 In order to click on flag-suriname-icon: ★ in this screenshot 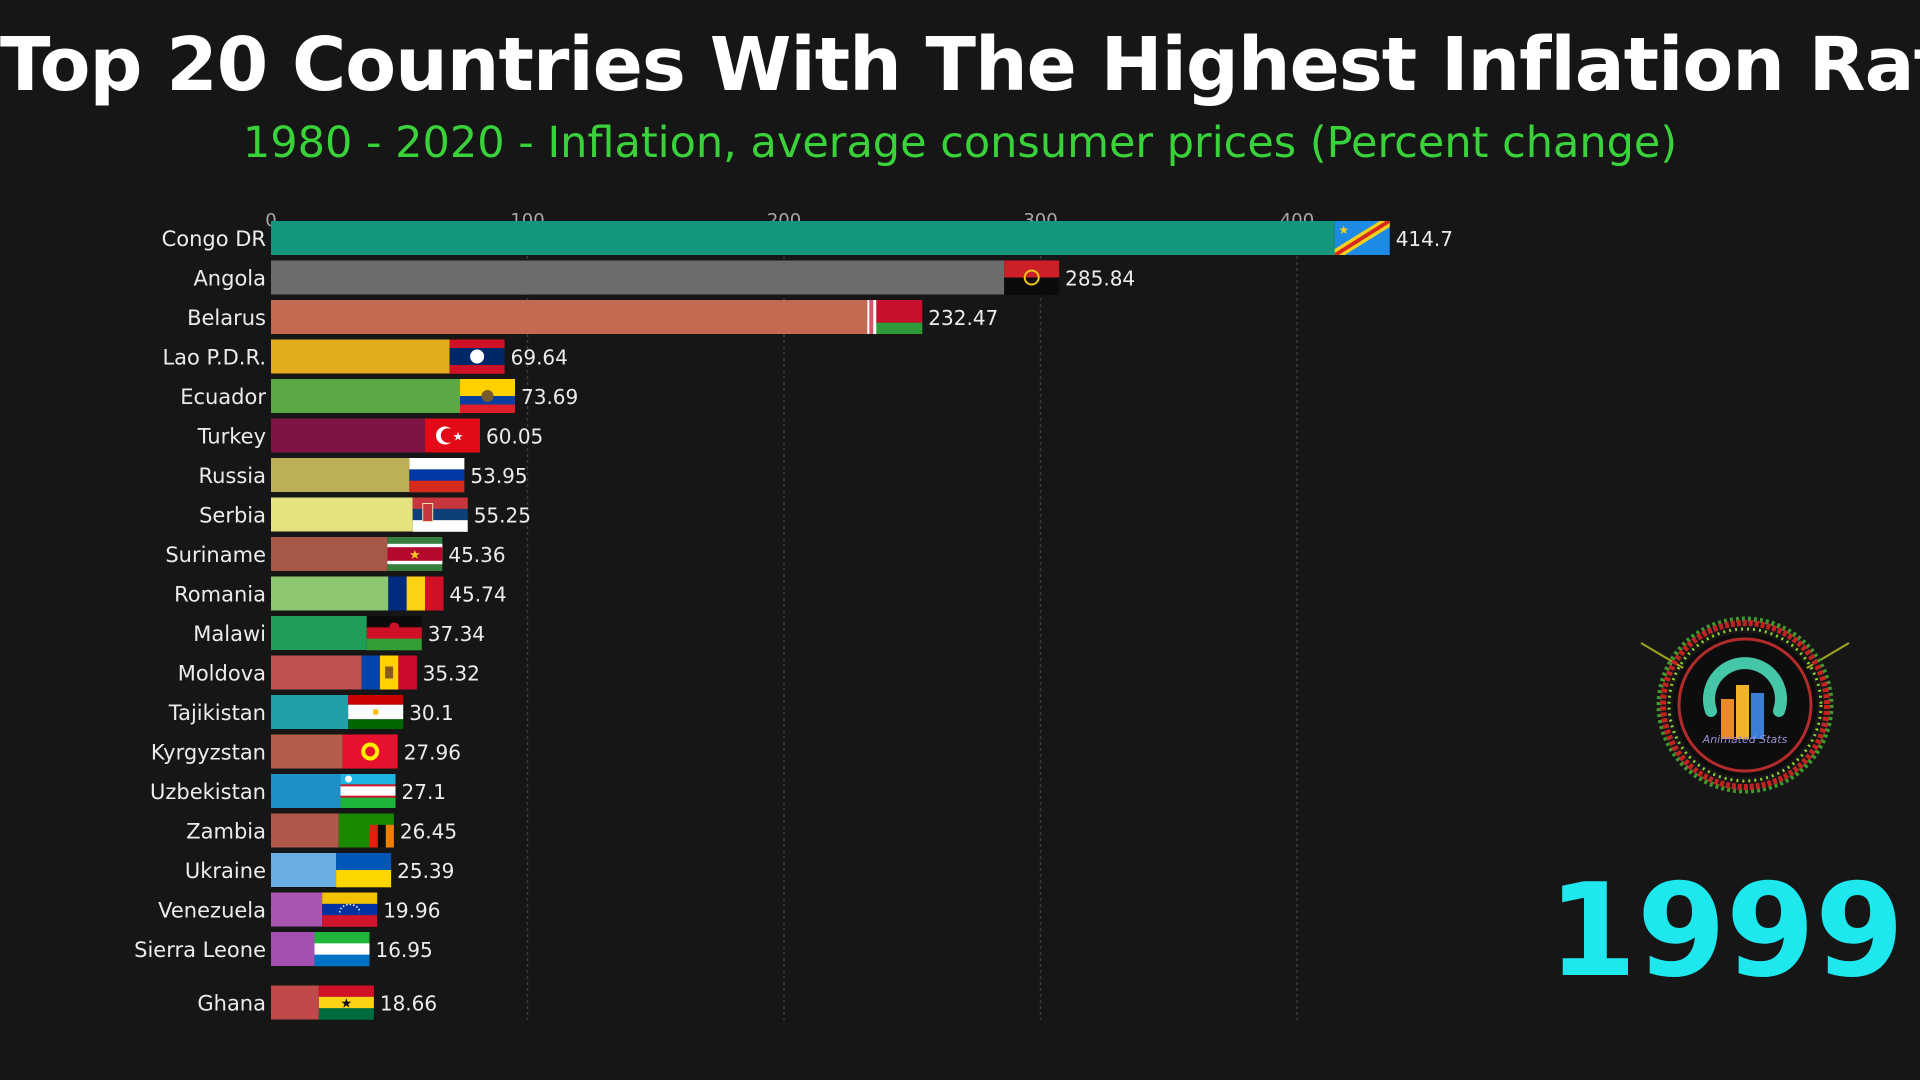, I will do `click(415, 554)`.